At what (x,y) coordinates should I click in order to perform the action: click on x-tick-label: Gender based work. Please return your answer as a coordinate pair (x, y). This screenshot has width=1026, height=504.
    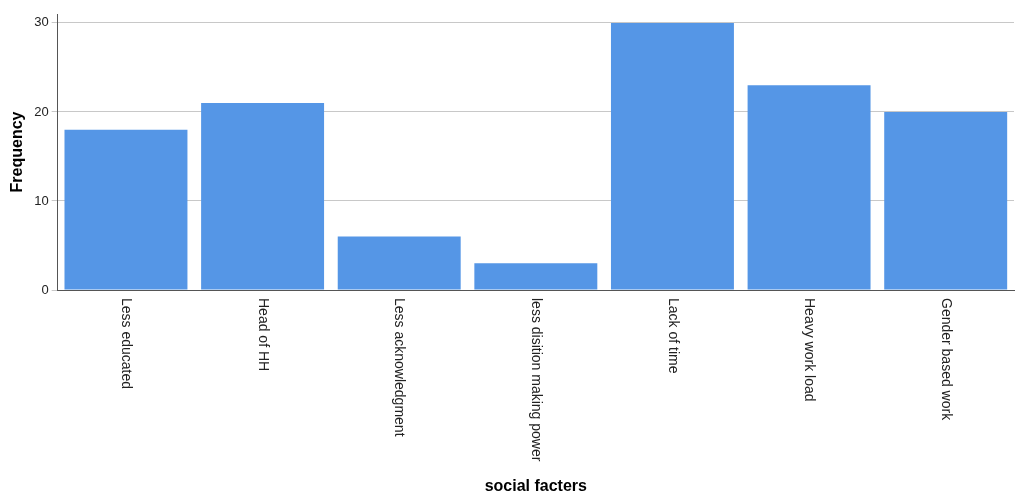
    Looking at the image, I should click on (946, 360).